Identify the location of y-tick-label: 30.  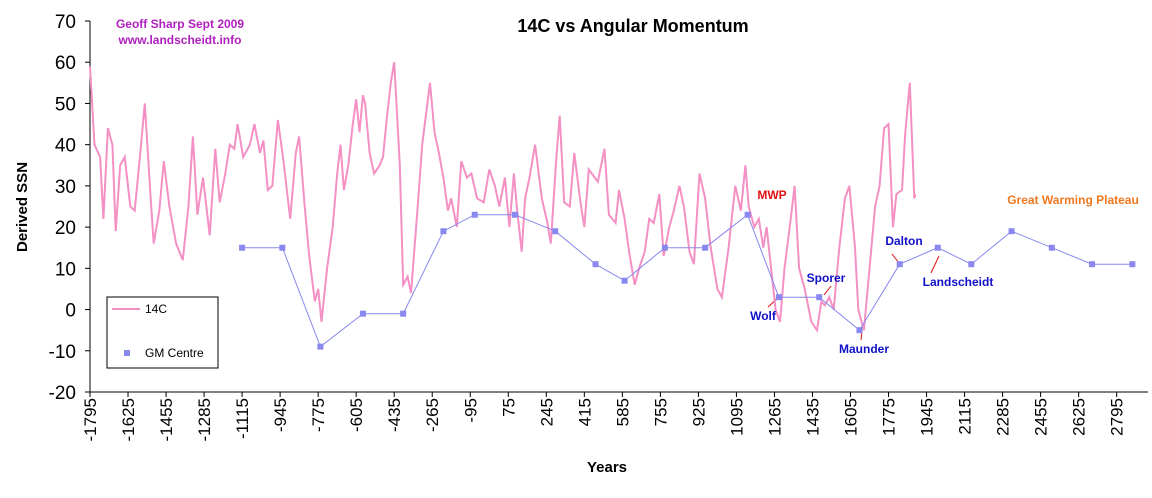
(65, 187).